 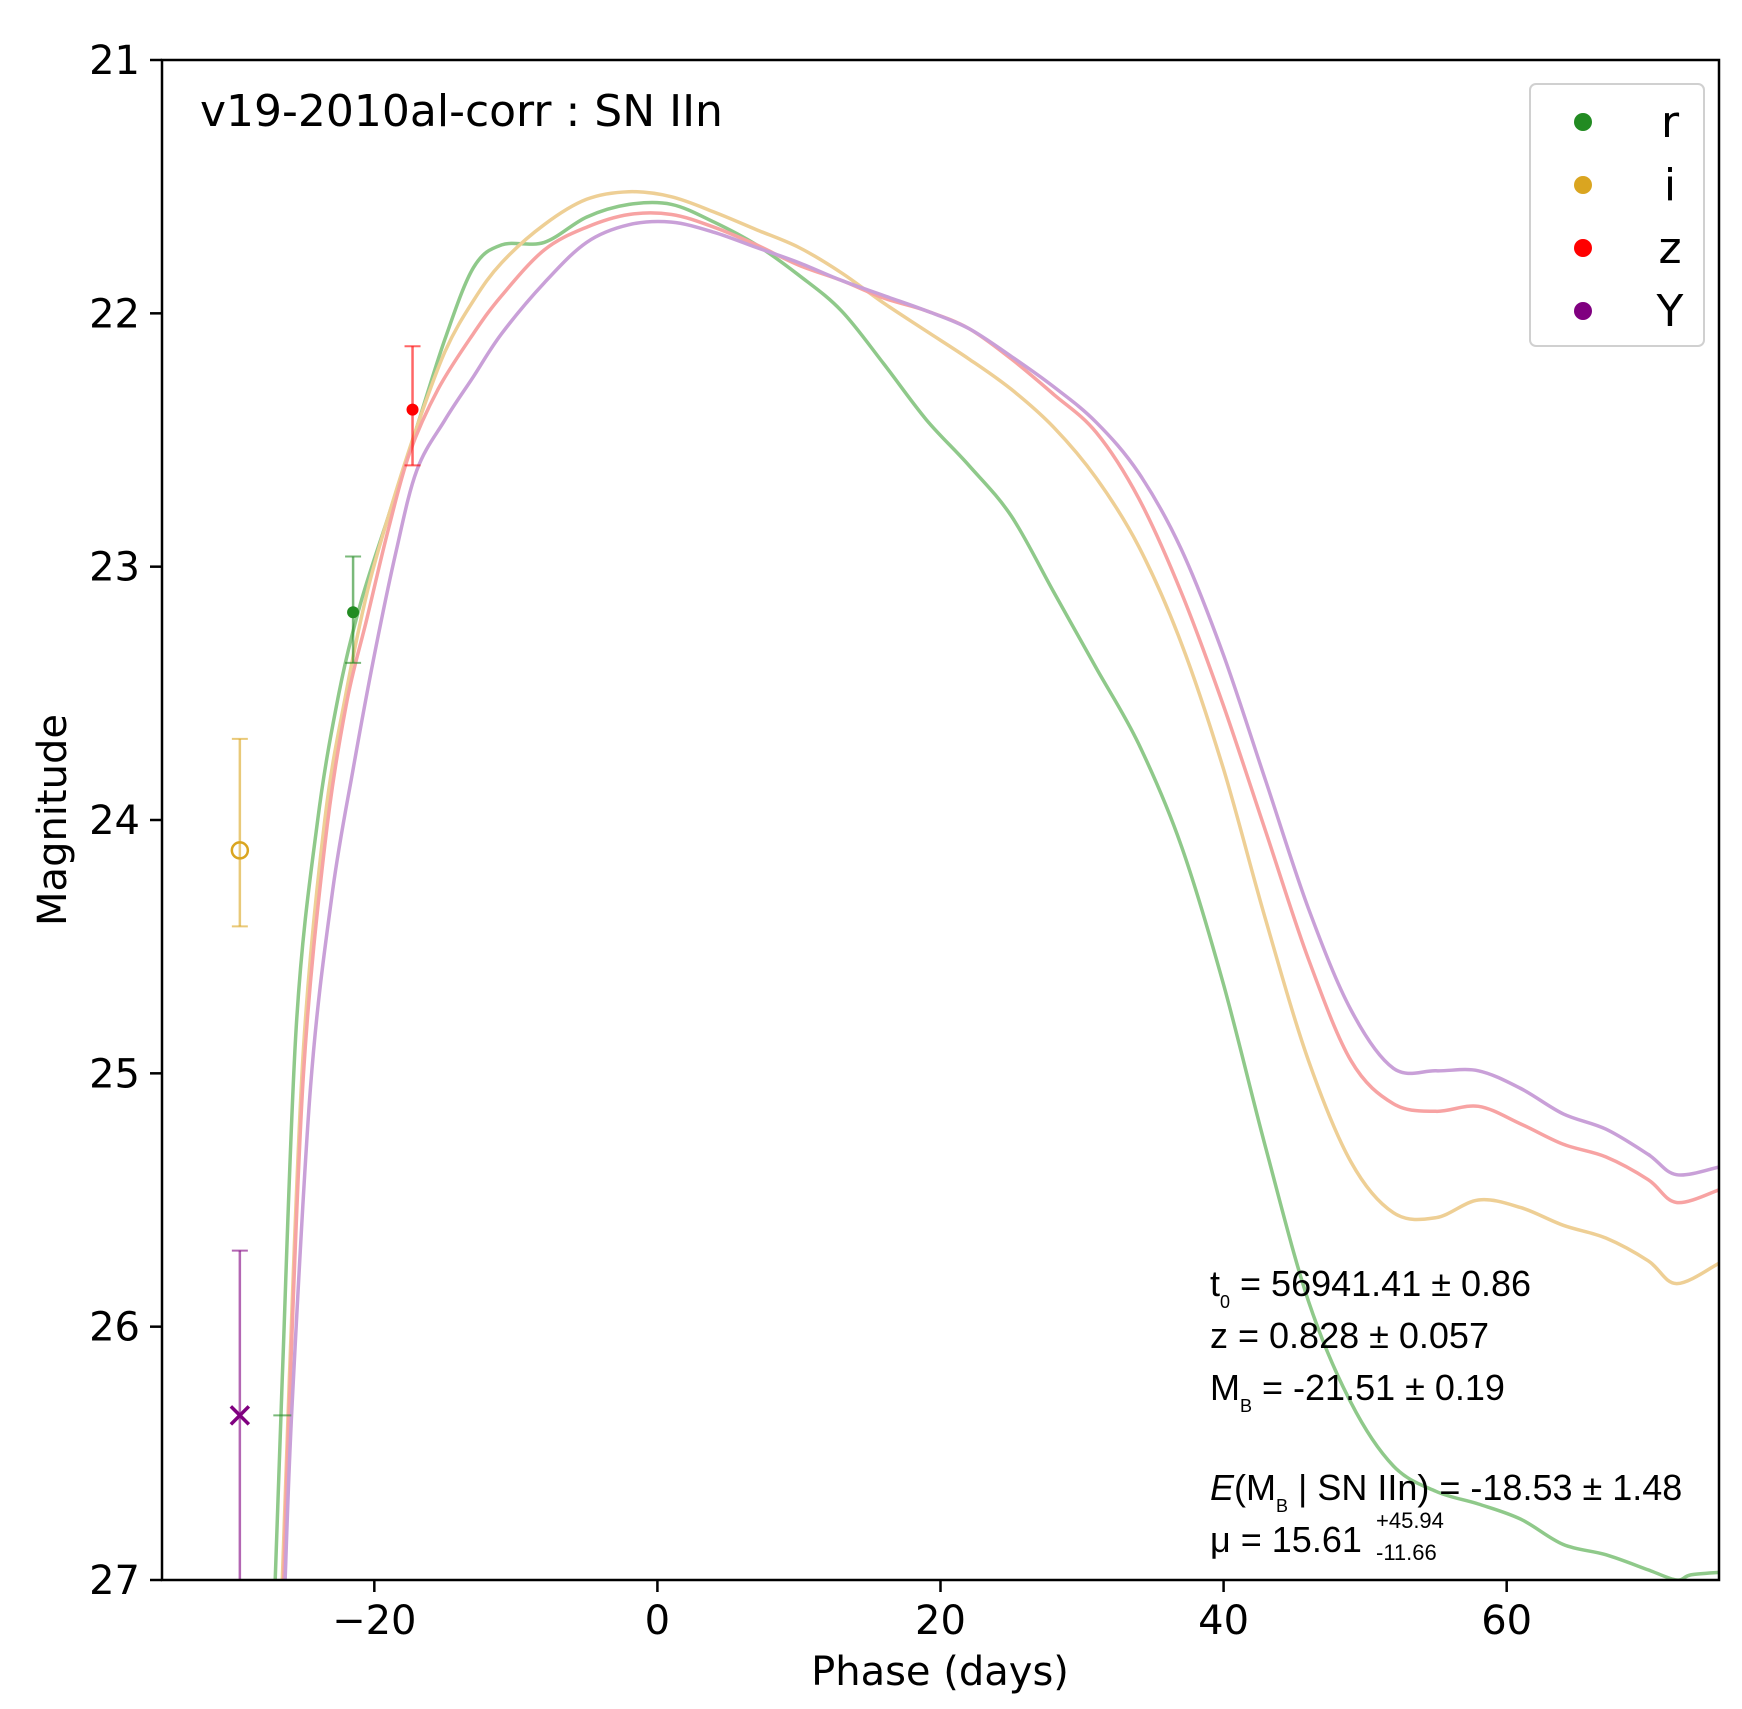 I want to click on x-axis: −20 0 20 40 60, so click(x=932, y=1612).